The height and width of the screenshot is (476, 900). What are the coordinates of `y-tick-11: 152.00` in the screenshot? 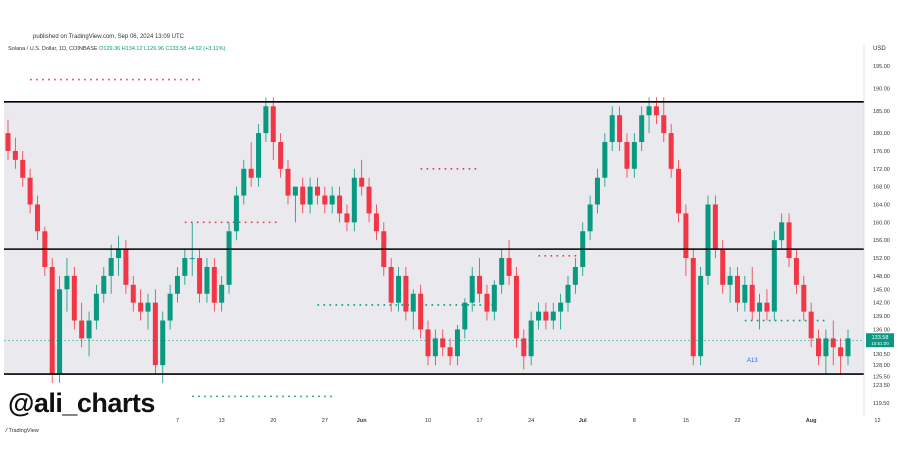 It's located at (881, 259).